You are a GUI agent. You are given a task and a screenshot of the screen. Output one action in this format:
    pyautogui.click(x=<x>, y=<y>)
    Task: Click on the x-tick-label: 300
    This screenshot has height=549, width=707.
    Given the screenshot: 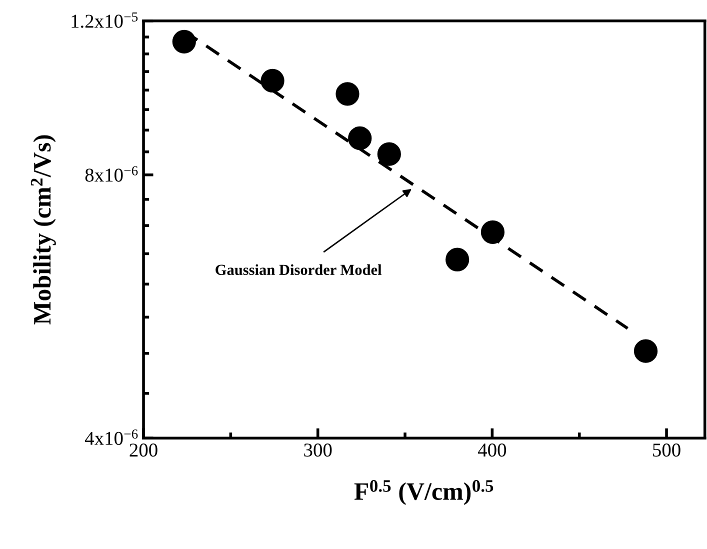 What is the action you would take?
    pyautogui.click(x=318, y=450)
    